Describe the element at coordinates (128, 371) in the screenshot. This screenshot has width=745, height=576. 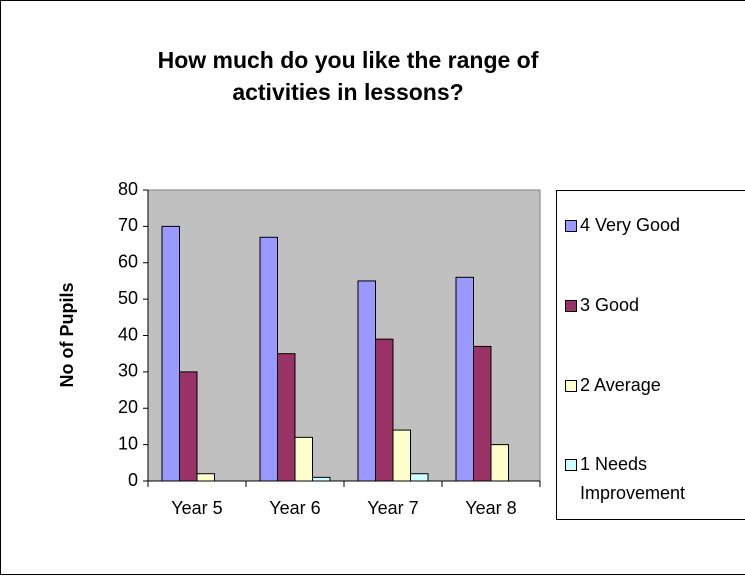
I see `y-tick-label: 30` at that location.